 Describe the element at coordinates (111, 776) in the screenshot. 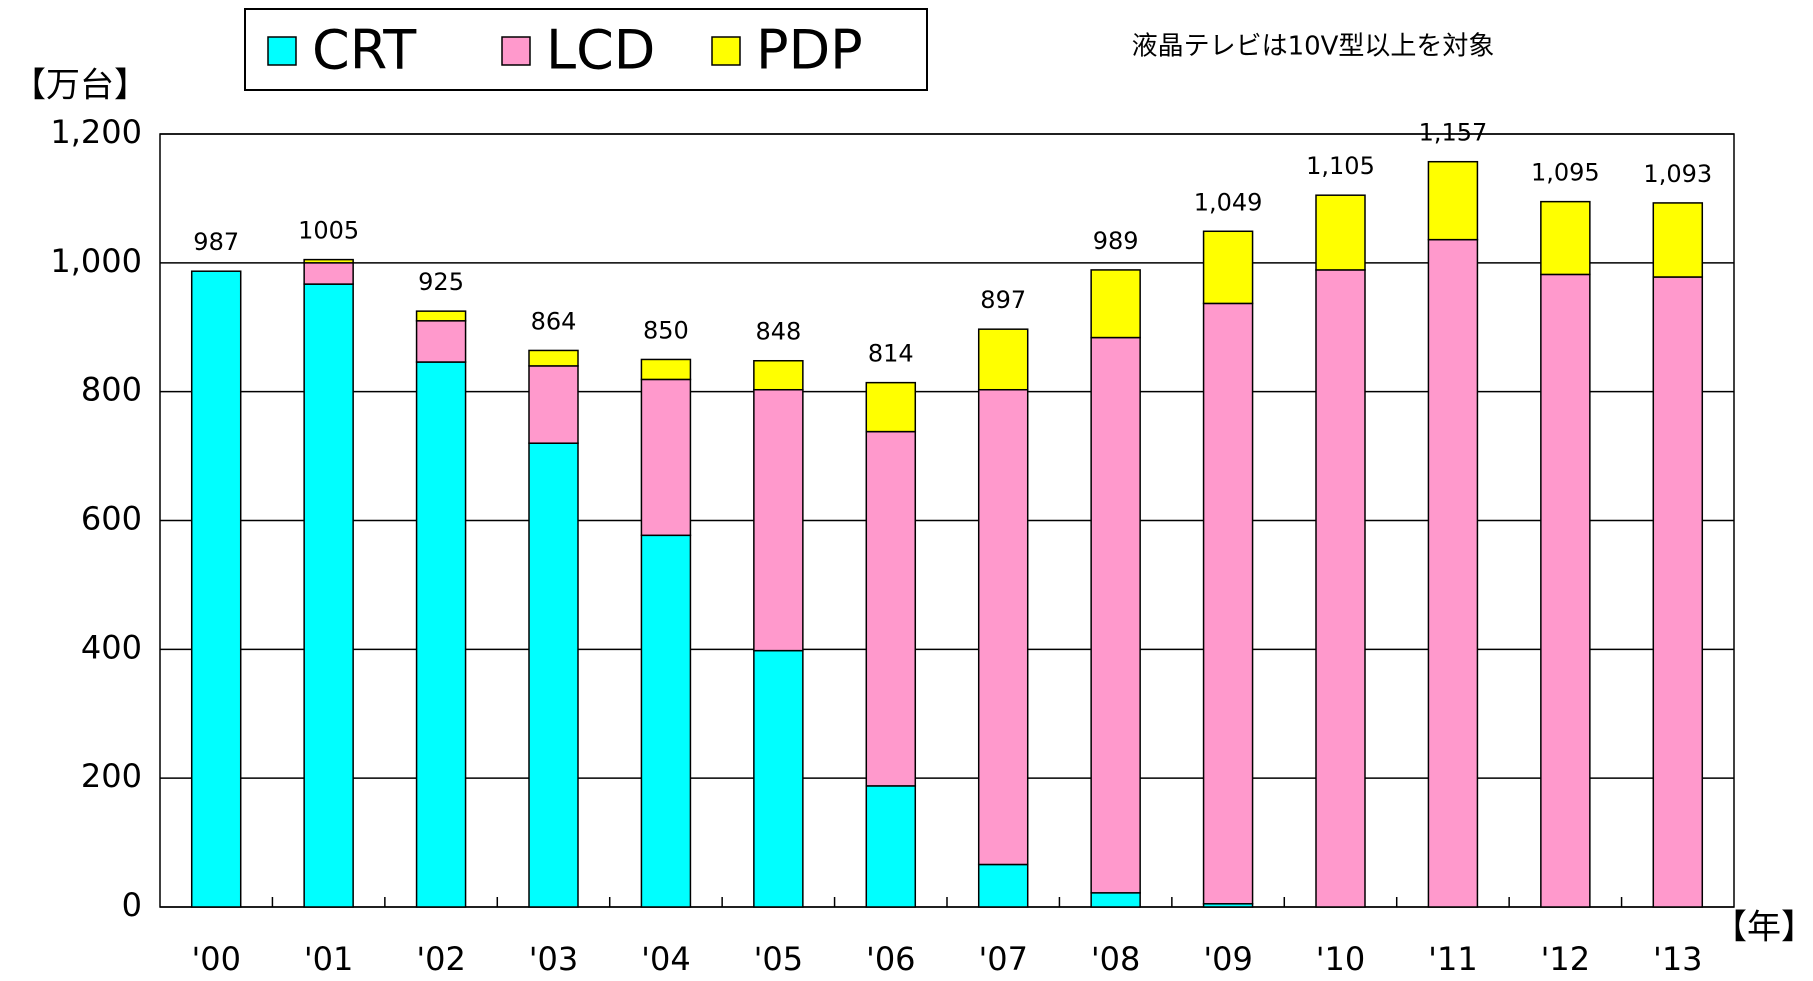

I see `y-tick-label: 200` at that location.